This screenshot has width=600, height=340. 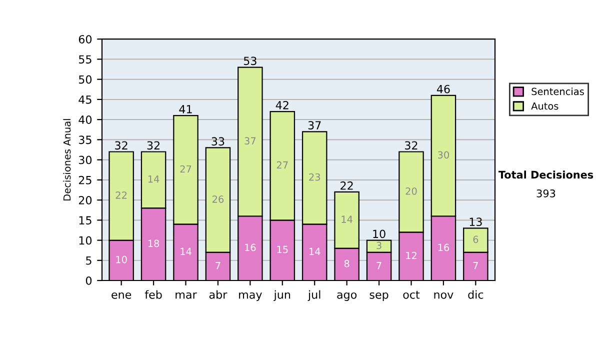 What do you see at coordinates (85, 180) in the screenshot?
I see `y-tick-label: 25` at bounding box center [85, 180].